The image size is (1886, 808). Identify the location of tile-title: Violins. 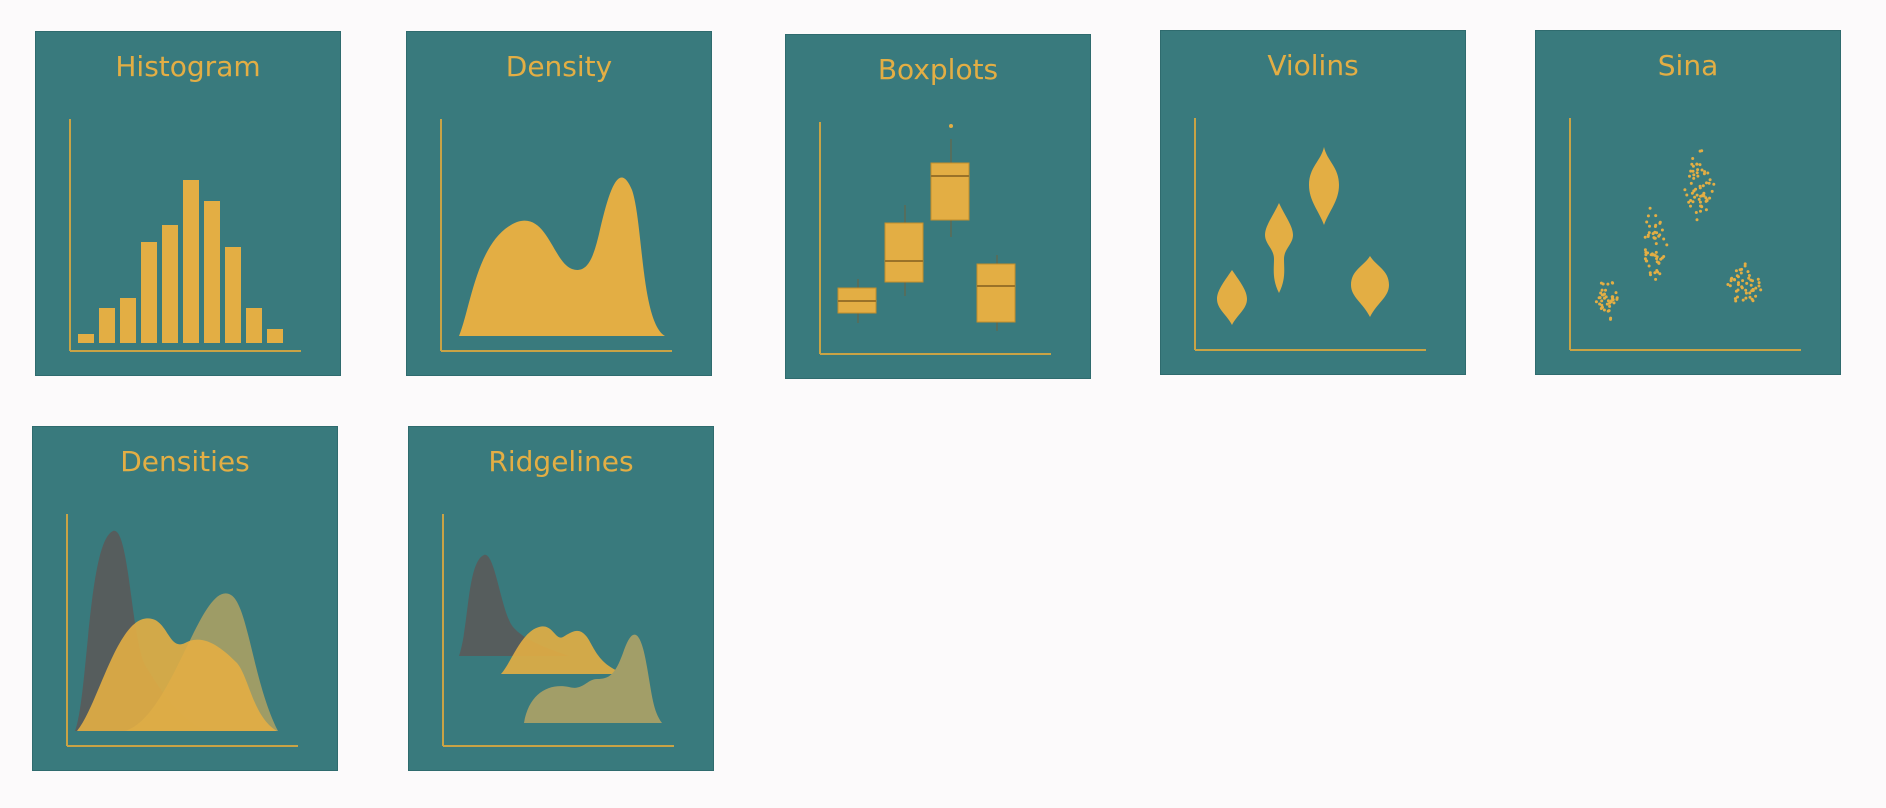
(1313, 65).